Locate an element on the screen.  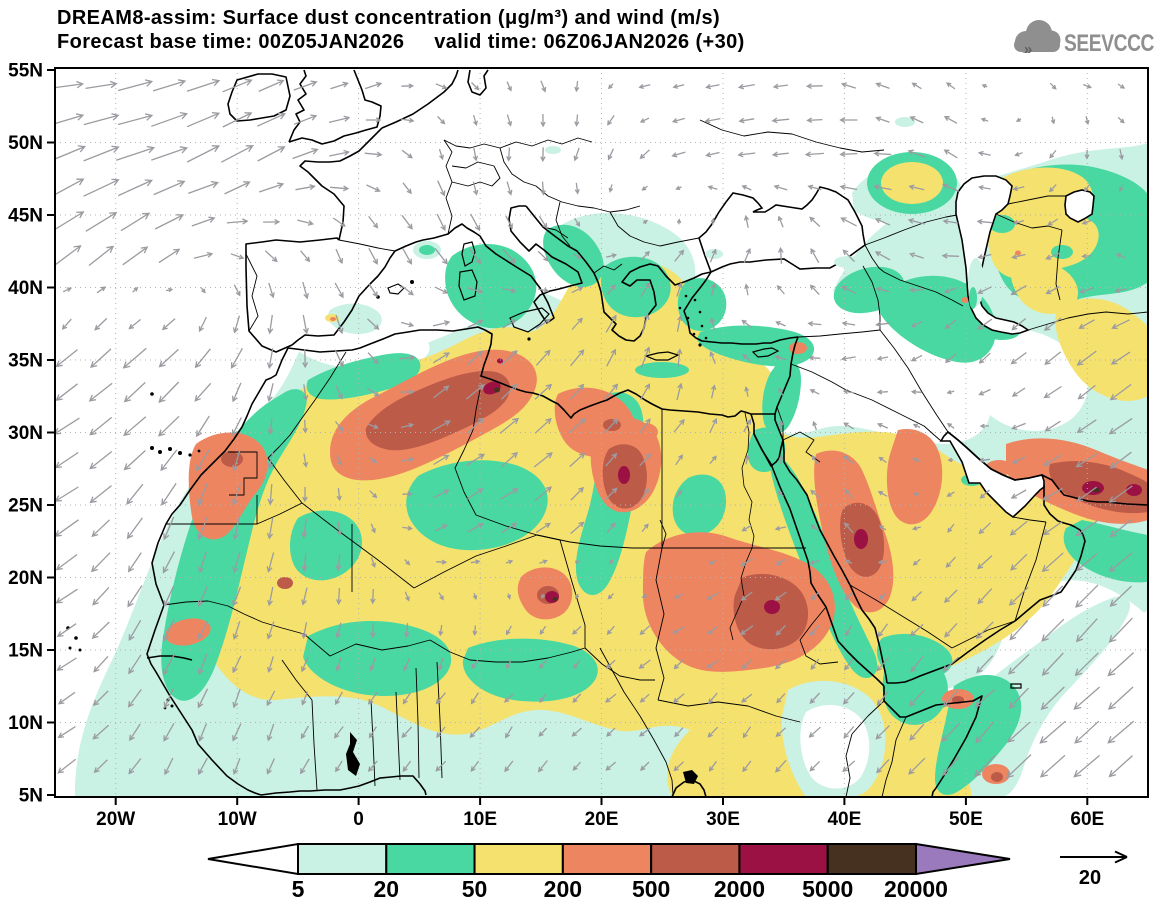
lat-tick-label: 5N is located at coordinates (31, 796).